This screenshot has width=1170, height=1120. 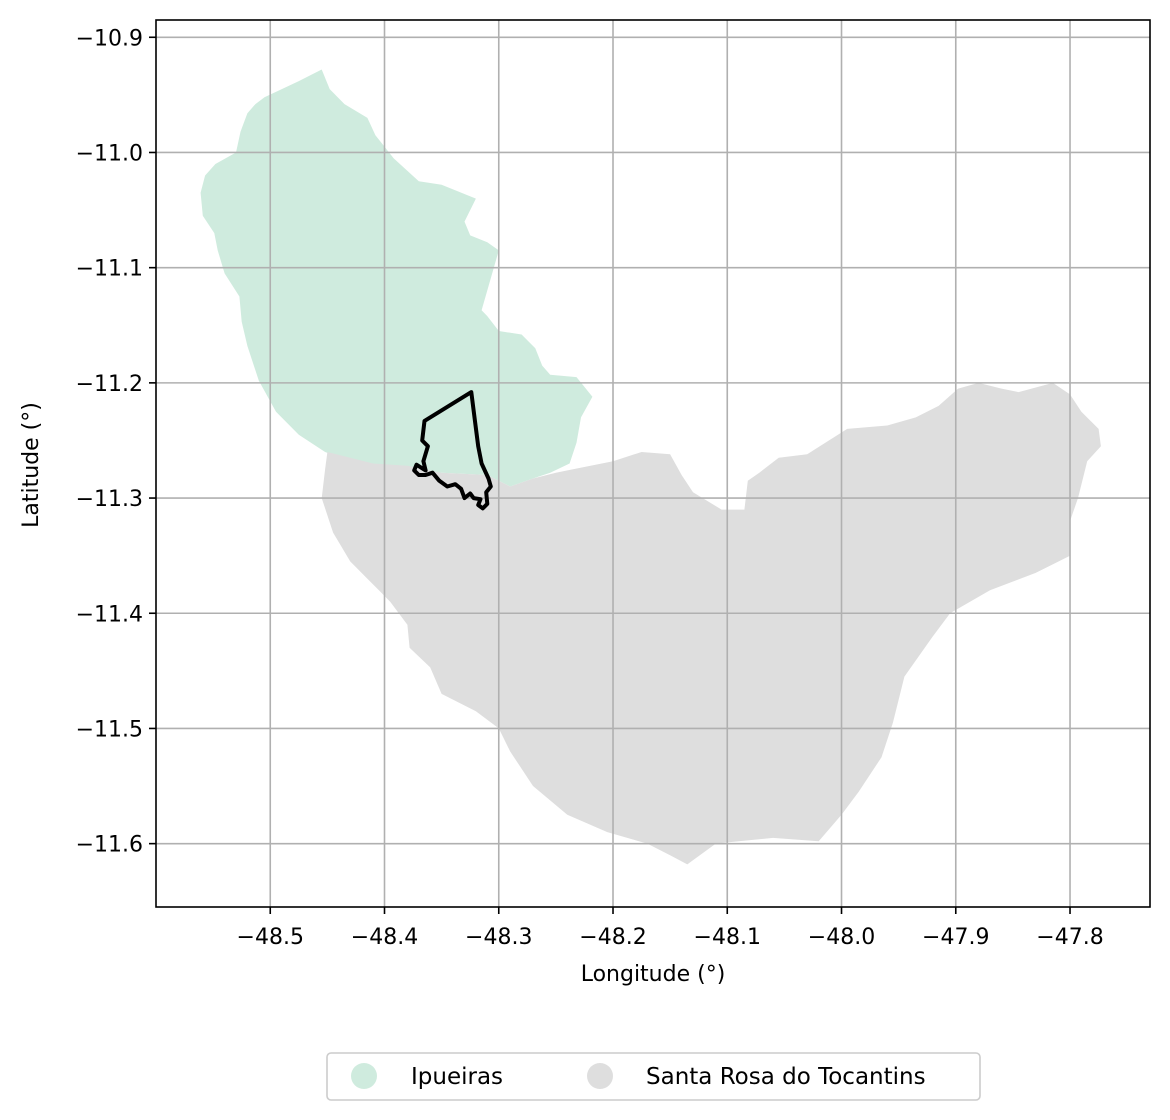 What do you see at coordinates (384, 937) in the screenshot?
I see `x-tick-label: −48.4` at bounding box center [384, 937].